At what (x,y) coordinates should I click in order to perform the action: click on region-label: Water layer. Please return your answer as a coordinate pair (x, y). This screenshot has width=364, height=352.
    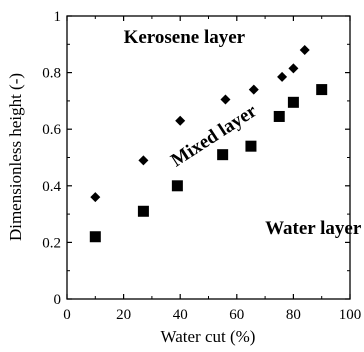
    Looking at the image, I should click on (313, 228).